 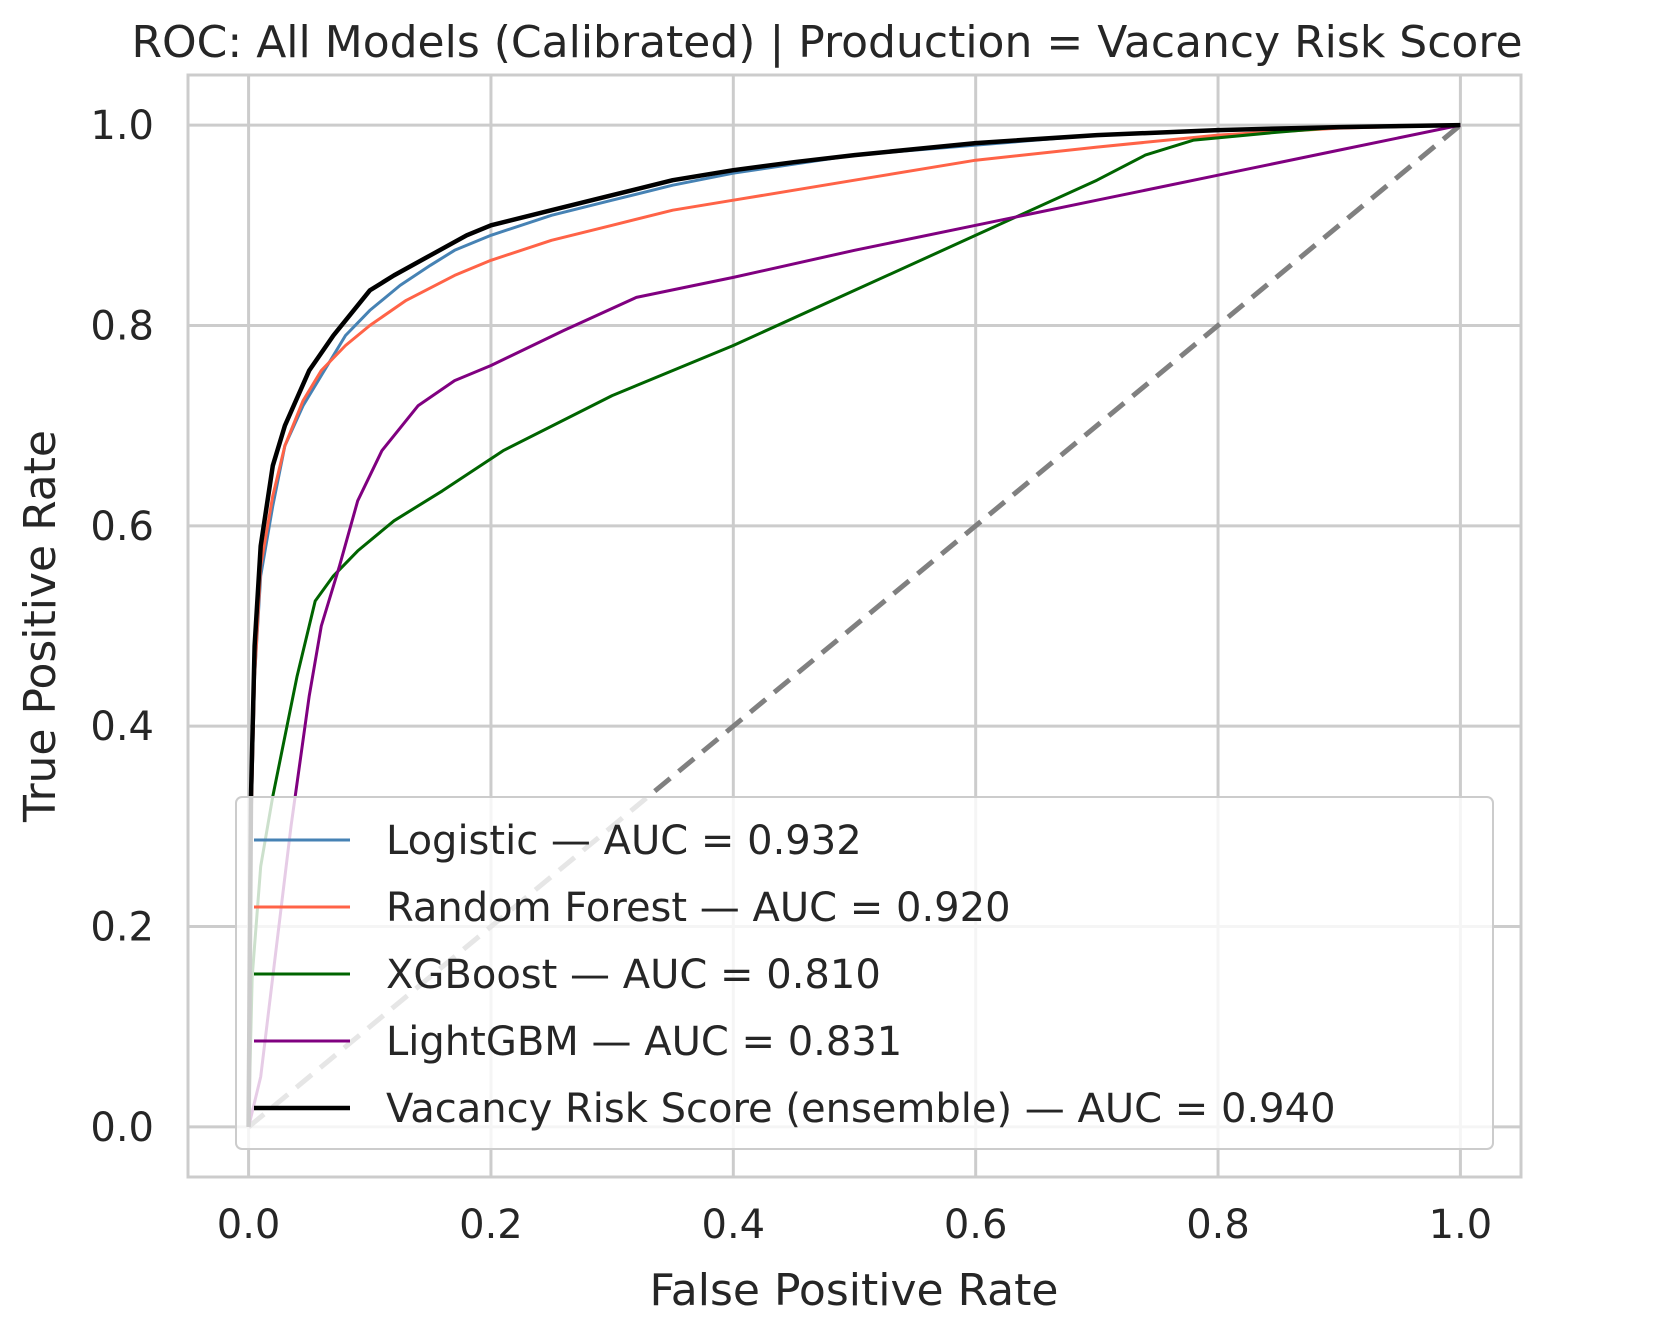 I want to click on x-tick-label: 1.0, so click(x=1461, y=1225).